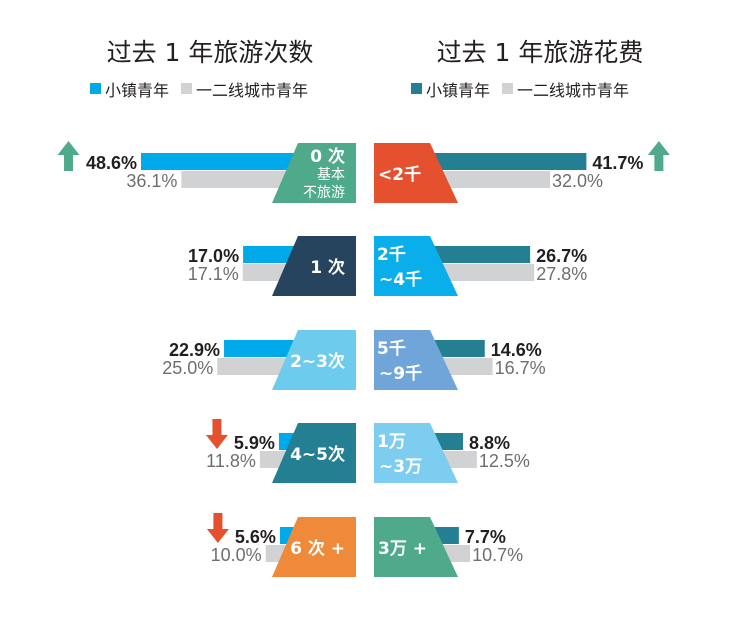 The image size is (738, 620). I want to click on value-small-town: 17.0%, so click(213, 256).